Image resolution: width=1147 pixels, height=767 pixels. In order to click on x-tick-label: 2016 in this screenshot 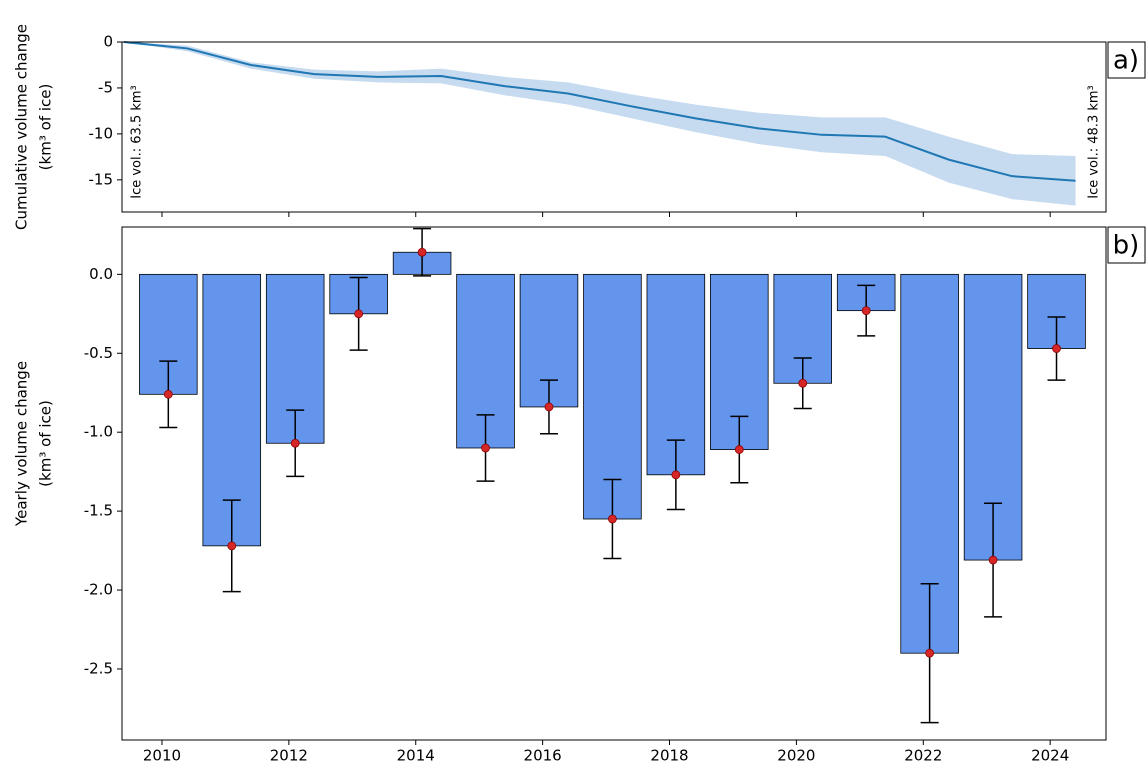, I will do `click(543, 755)`.